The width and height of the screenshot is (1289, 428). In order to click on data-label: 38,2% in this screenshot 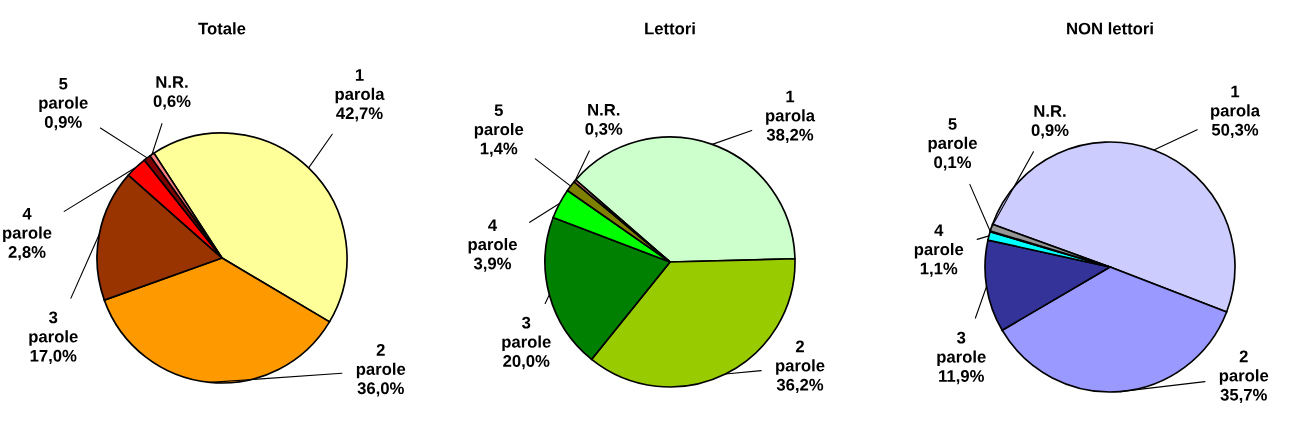, I will do `click(790, 136)`.